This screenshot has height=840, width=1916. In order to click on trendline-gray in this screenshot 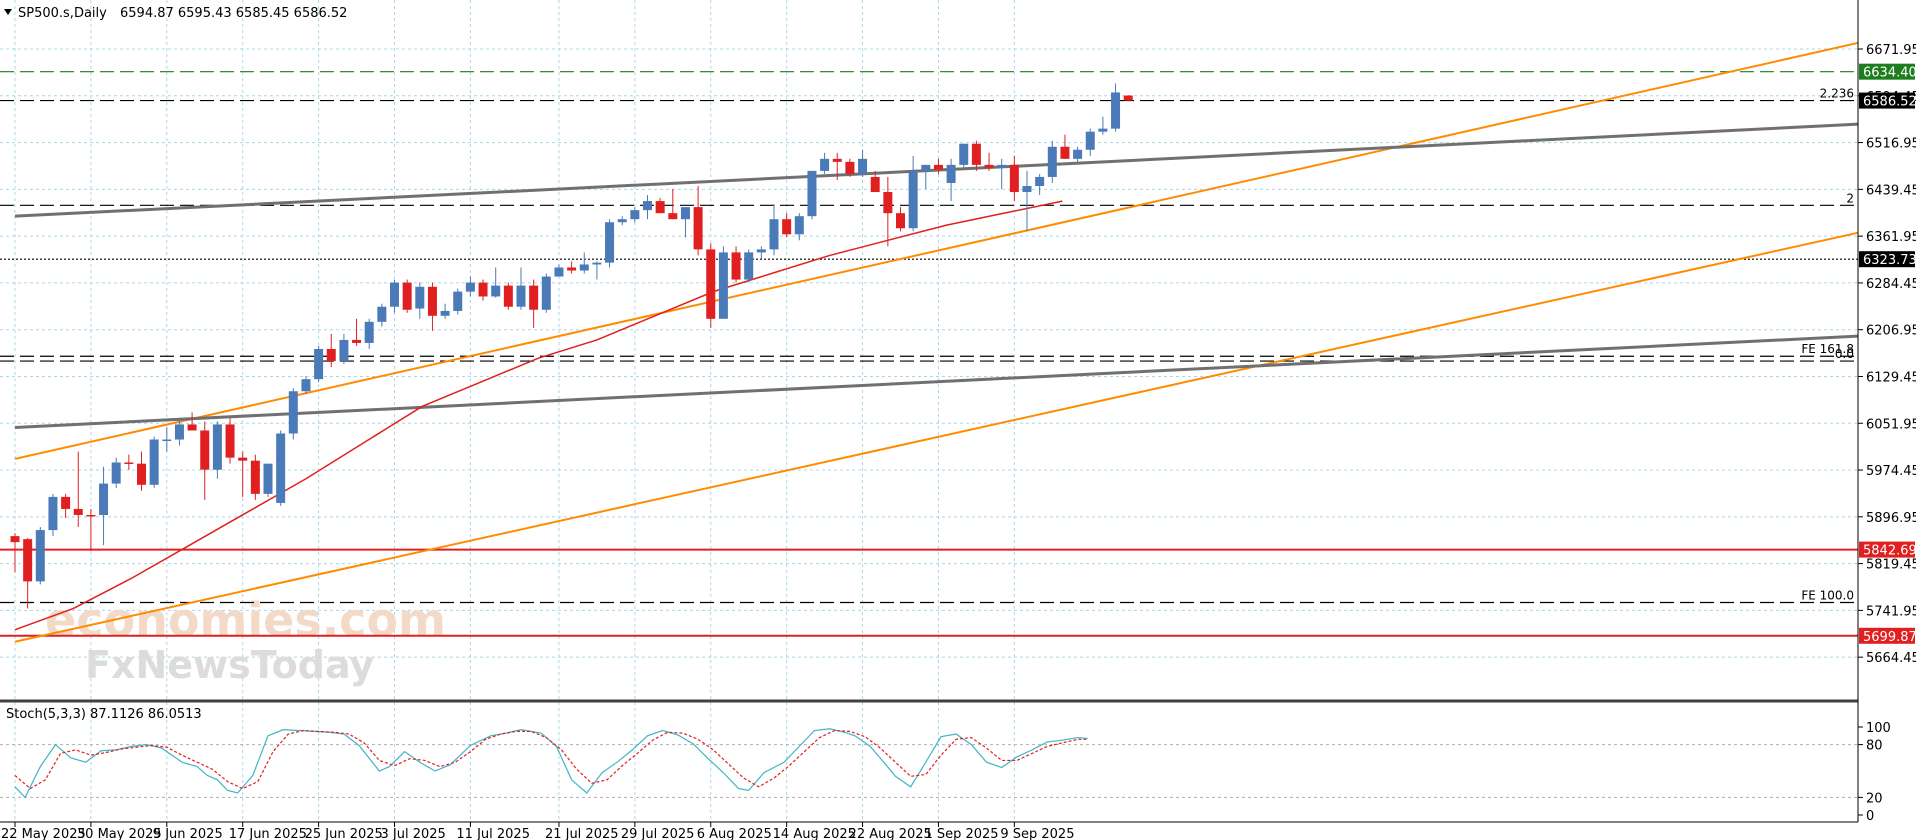, I will do `click(936, 170)`.